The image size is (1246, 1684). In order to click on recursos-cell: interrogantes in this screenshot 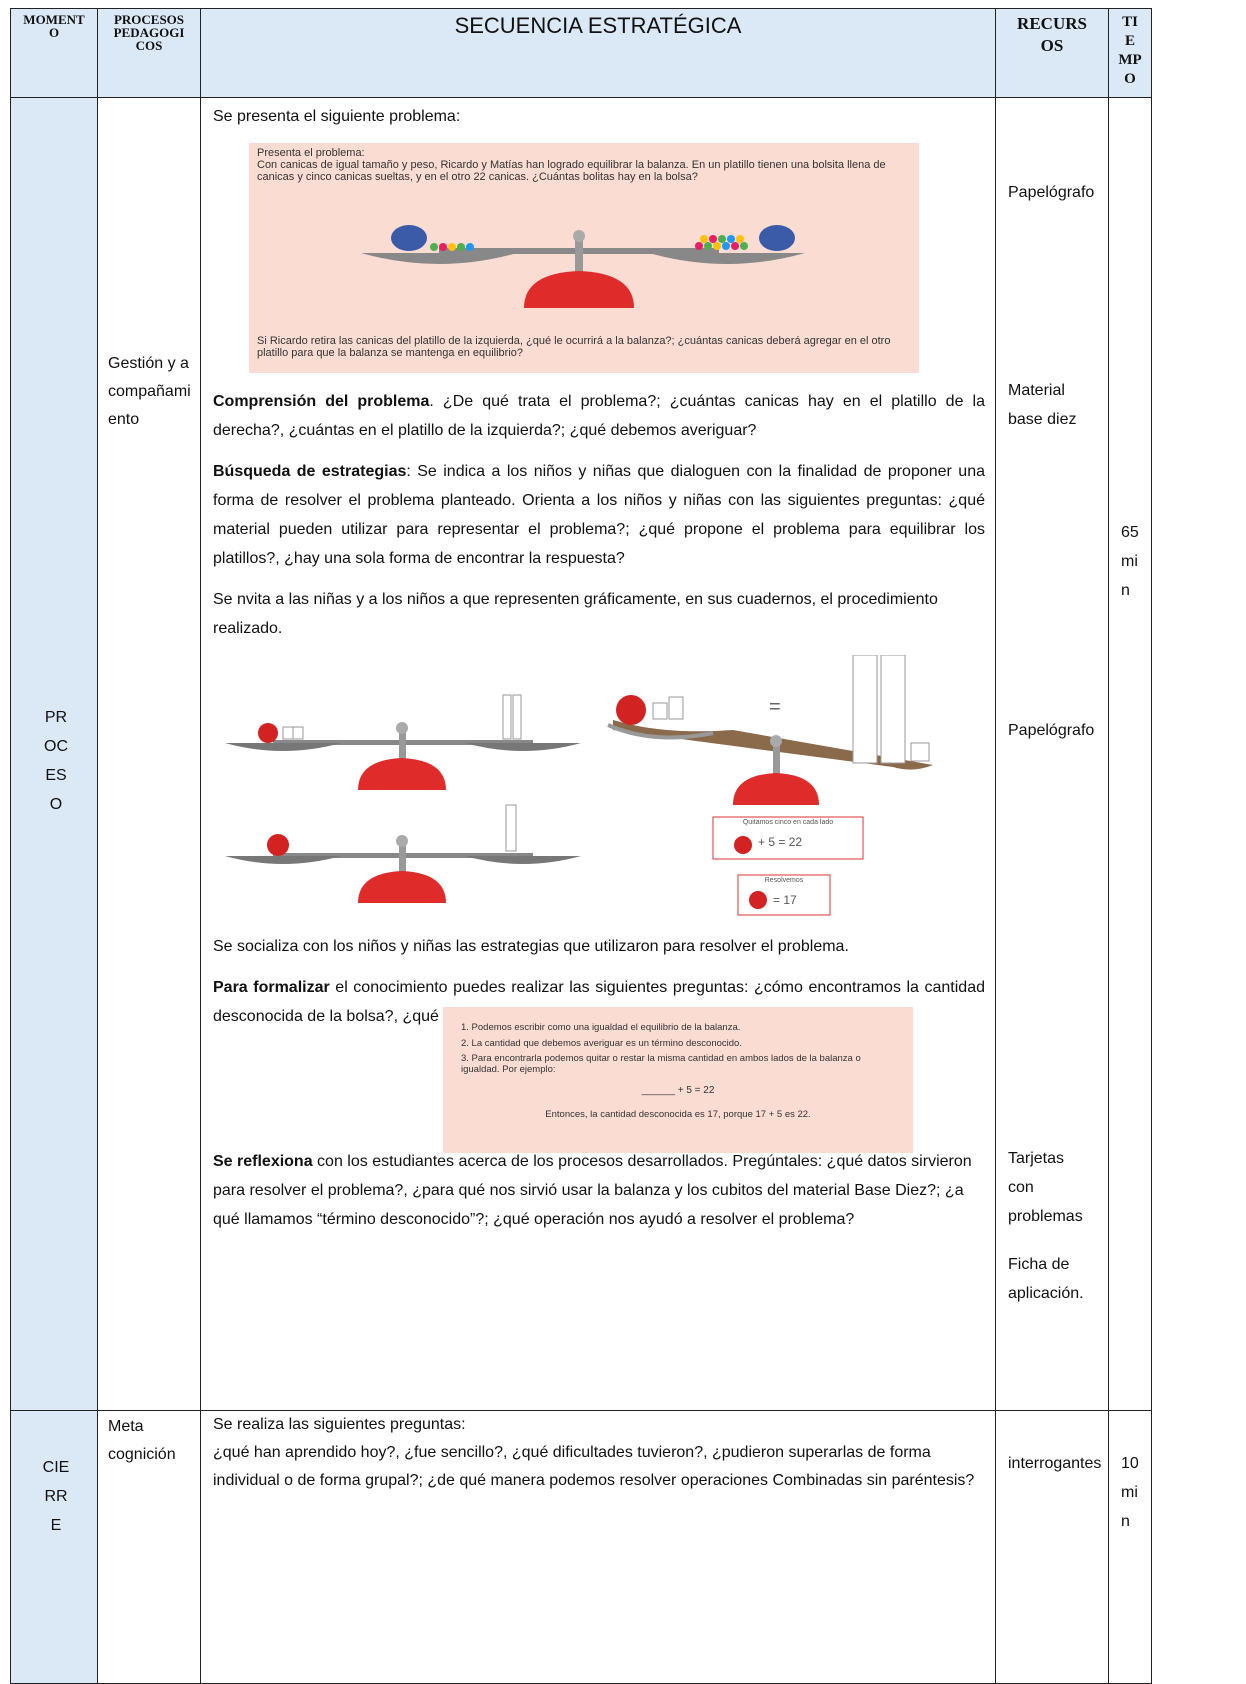, I will do `click(1052, 1547)`.